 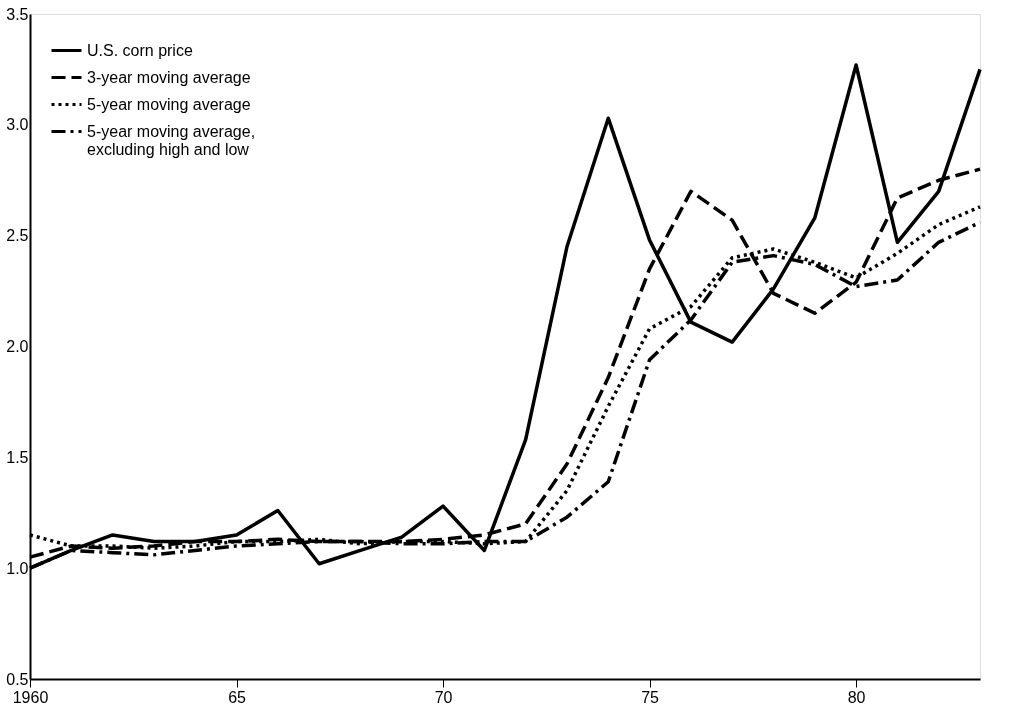 I want to click on y-tick-label: 3.5, so click(x=17, y=14).